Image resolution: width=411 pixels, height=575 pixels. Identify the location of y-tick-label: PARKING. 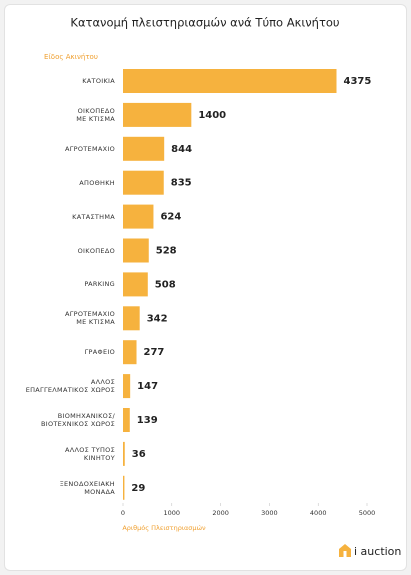
(99, 284).